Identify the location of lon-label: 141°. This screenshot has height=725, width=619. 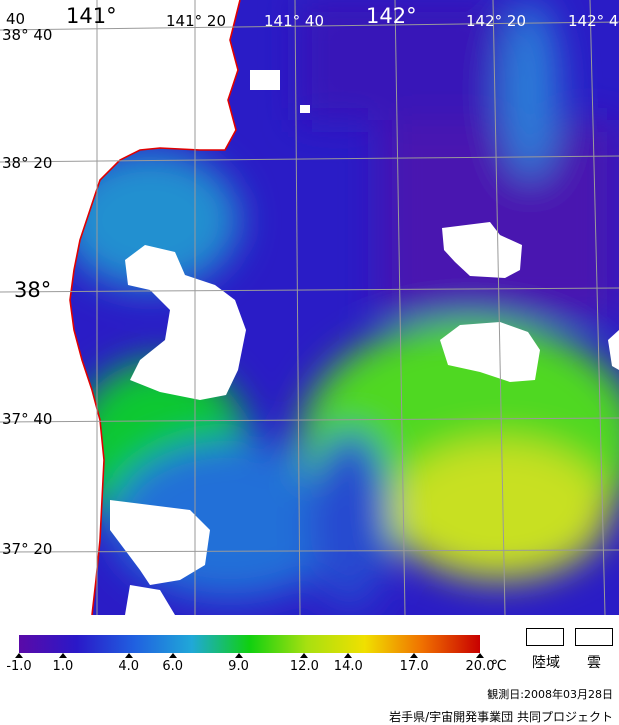
(91, 16).